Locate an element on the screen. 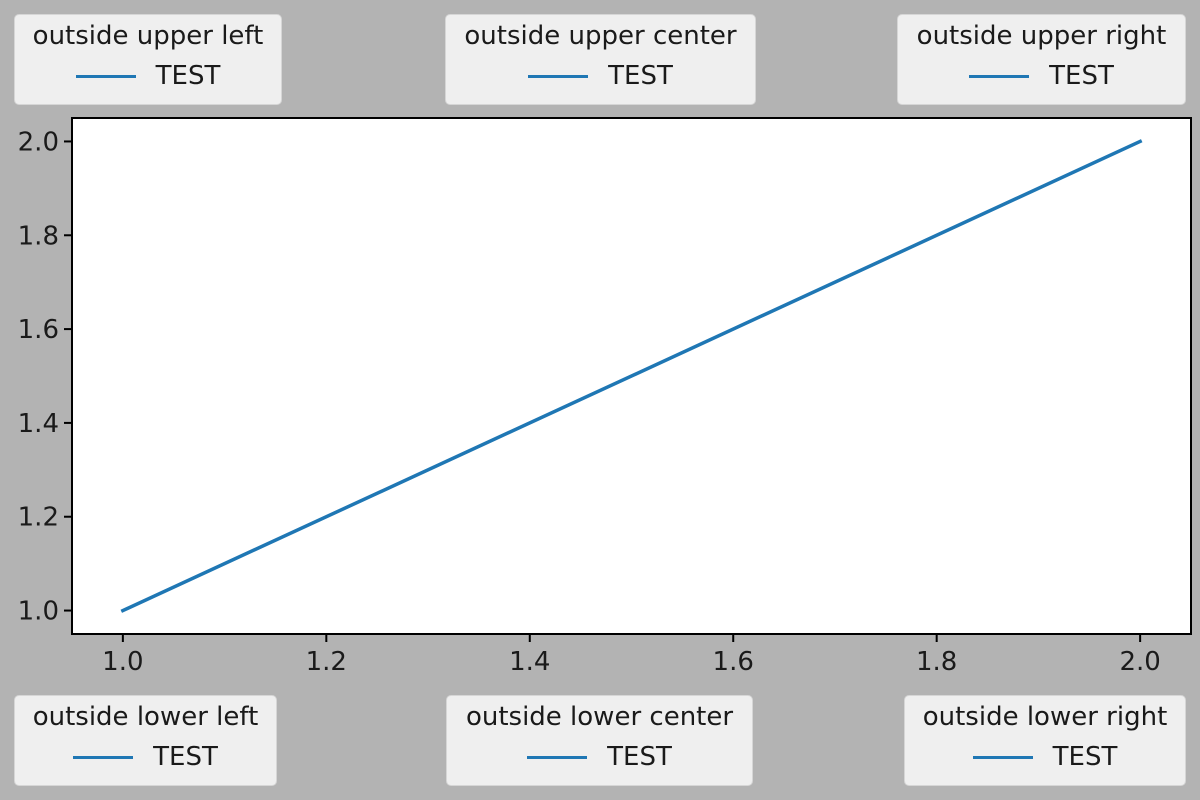  legend-title: outside upper center is located at coordinates (600, 36).